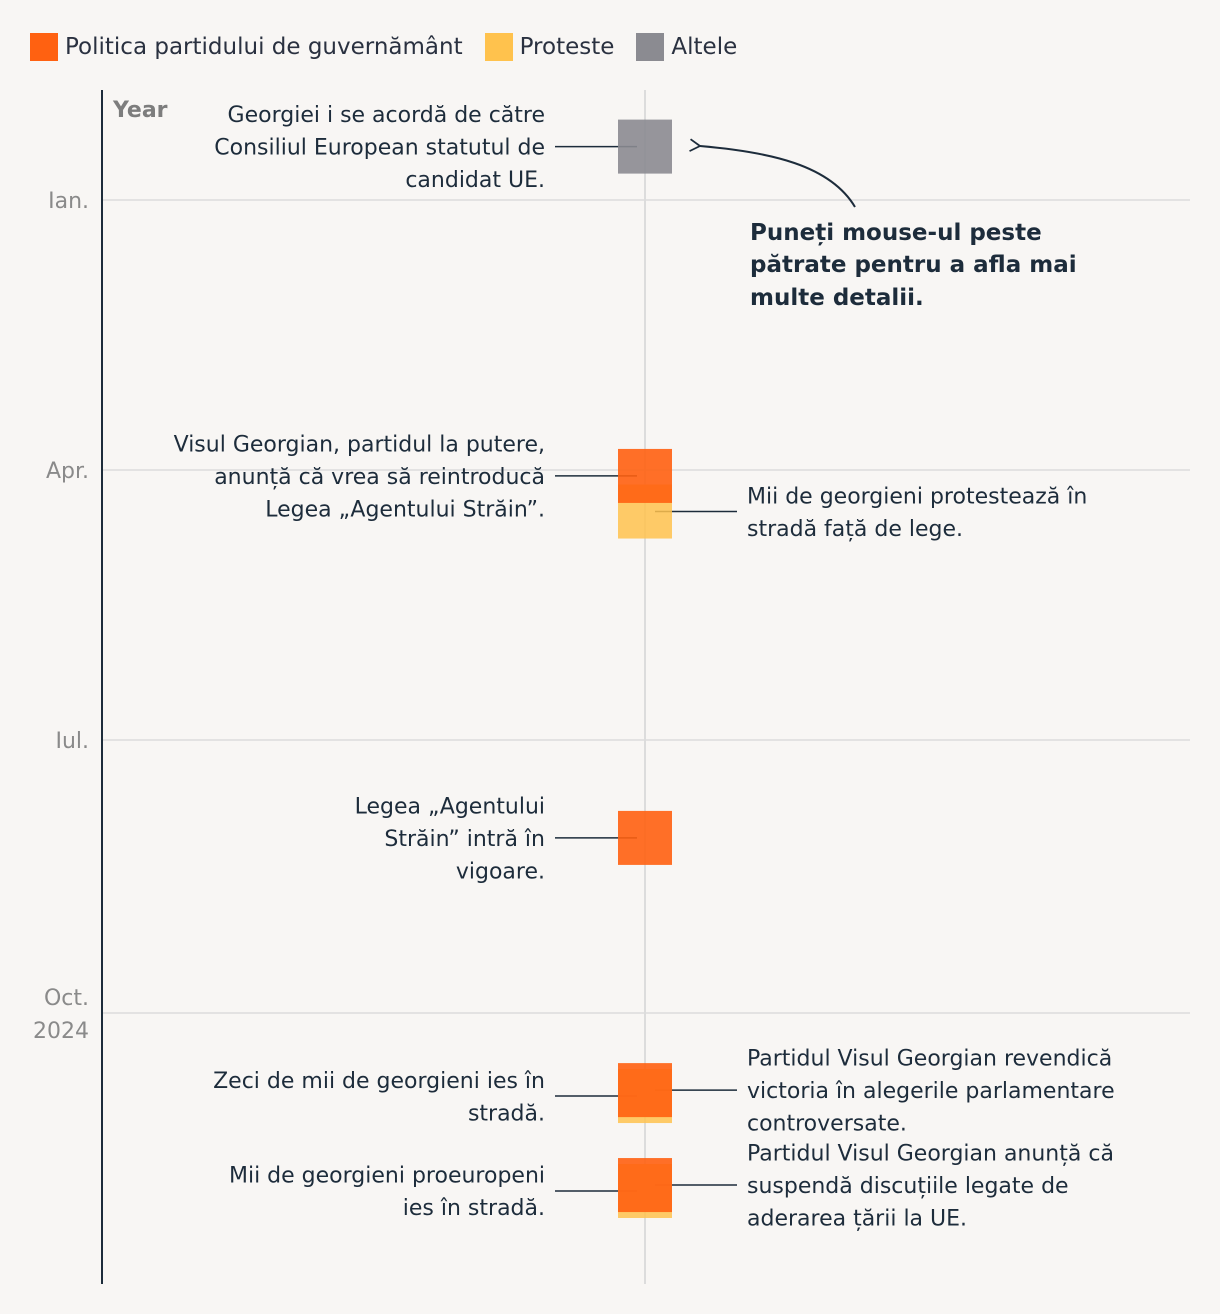 This screenshot has height=1314, width=1220. Describe the element at coordinates (650, 47) in the screenshot. I see `legend-swatch-other` at that location.